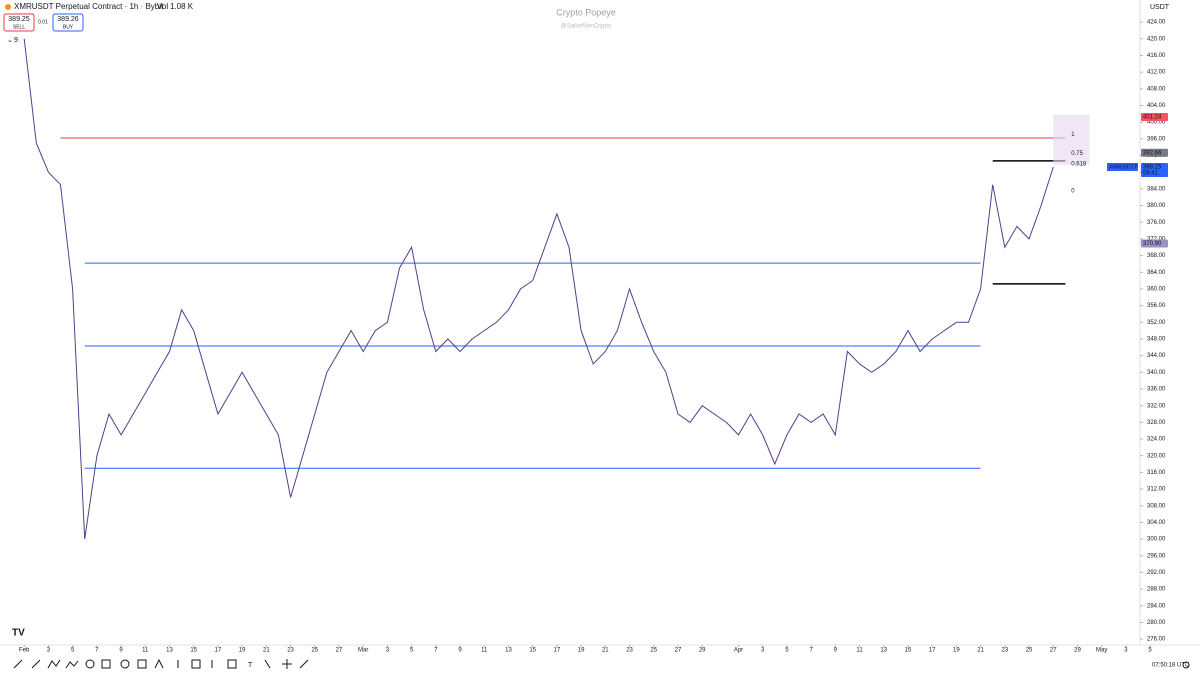 The width and height of the screenshot is (1200, 675). Describe the element at coordinates (1156, 573) in the screenshot. I see `y-tick-label: 292.00` at that location.